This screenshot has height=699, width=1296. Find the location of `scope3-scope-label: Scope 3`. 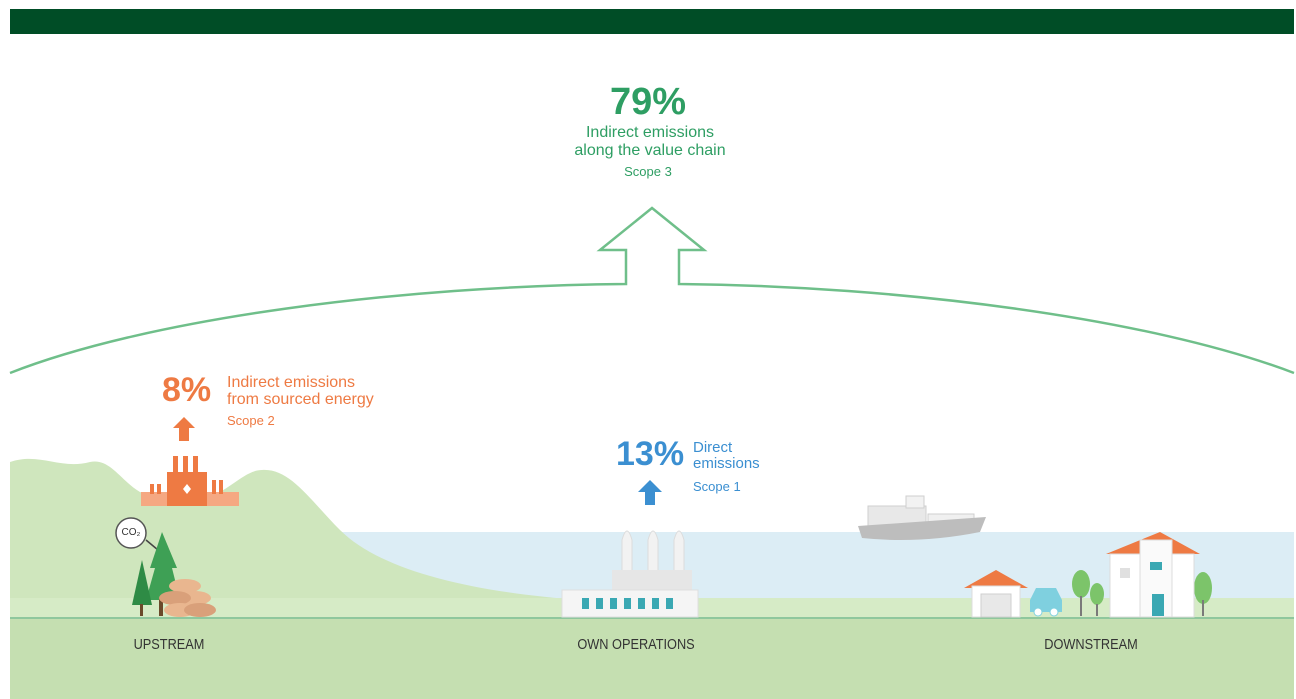

scope3-scope-label: Scope 3 is located at coordinates (648, 171).